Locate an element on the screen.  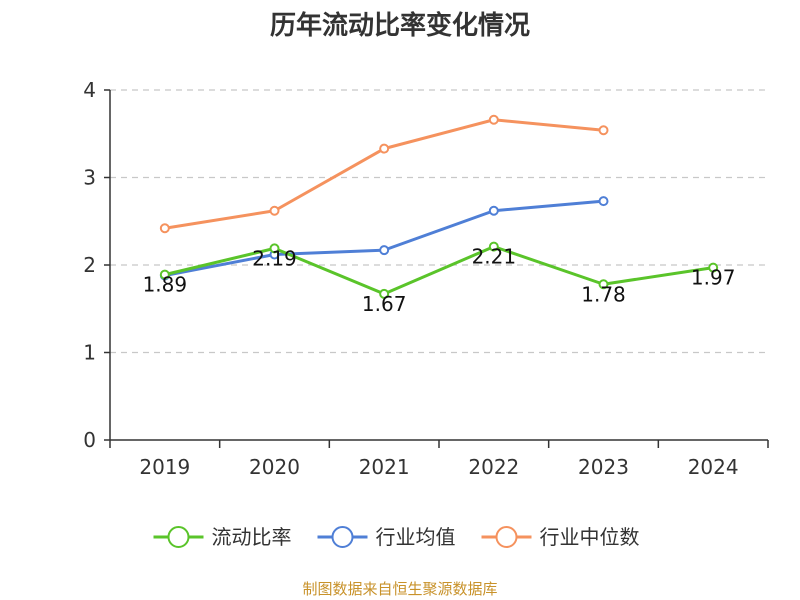
data-label: 1.89 is located at coordinates (165, 285).